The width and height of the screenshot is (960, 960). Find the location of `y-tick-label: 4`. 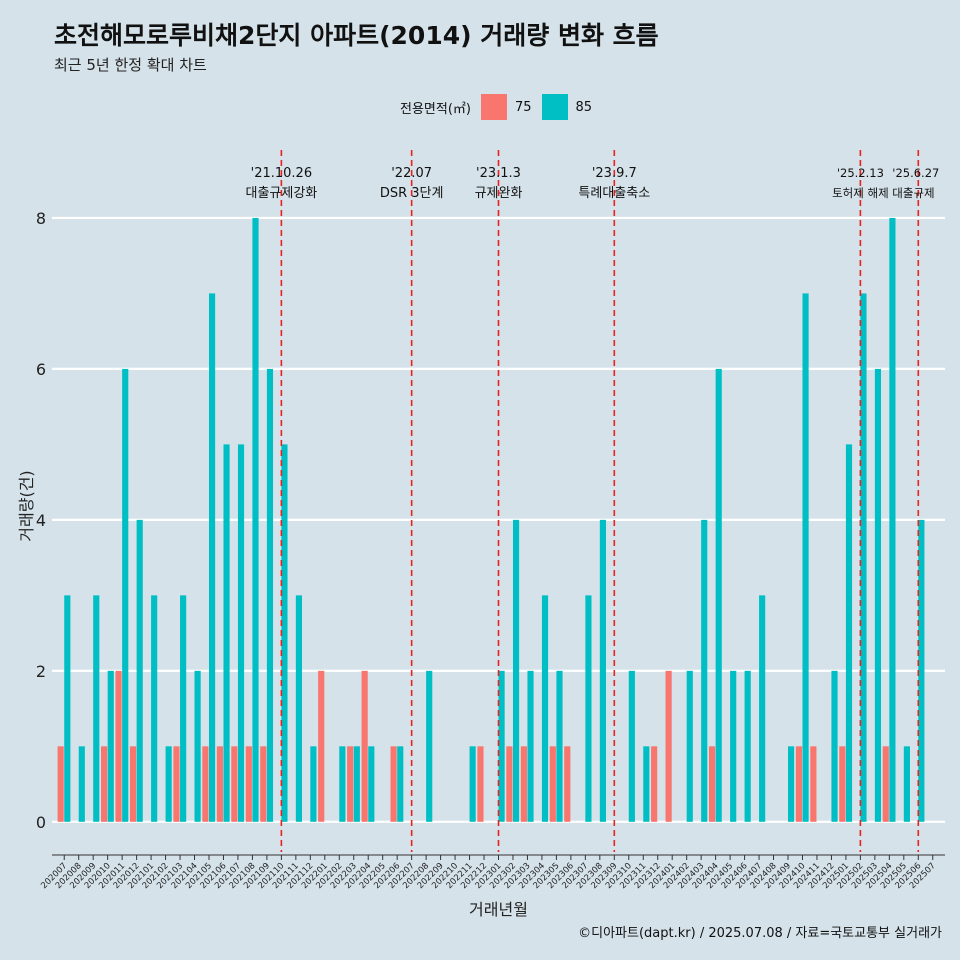

y-tick-label: 4 is located at coordinates (41, 520).